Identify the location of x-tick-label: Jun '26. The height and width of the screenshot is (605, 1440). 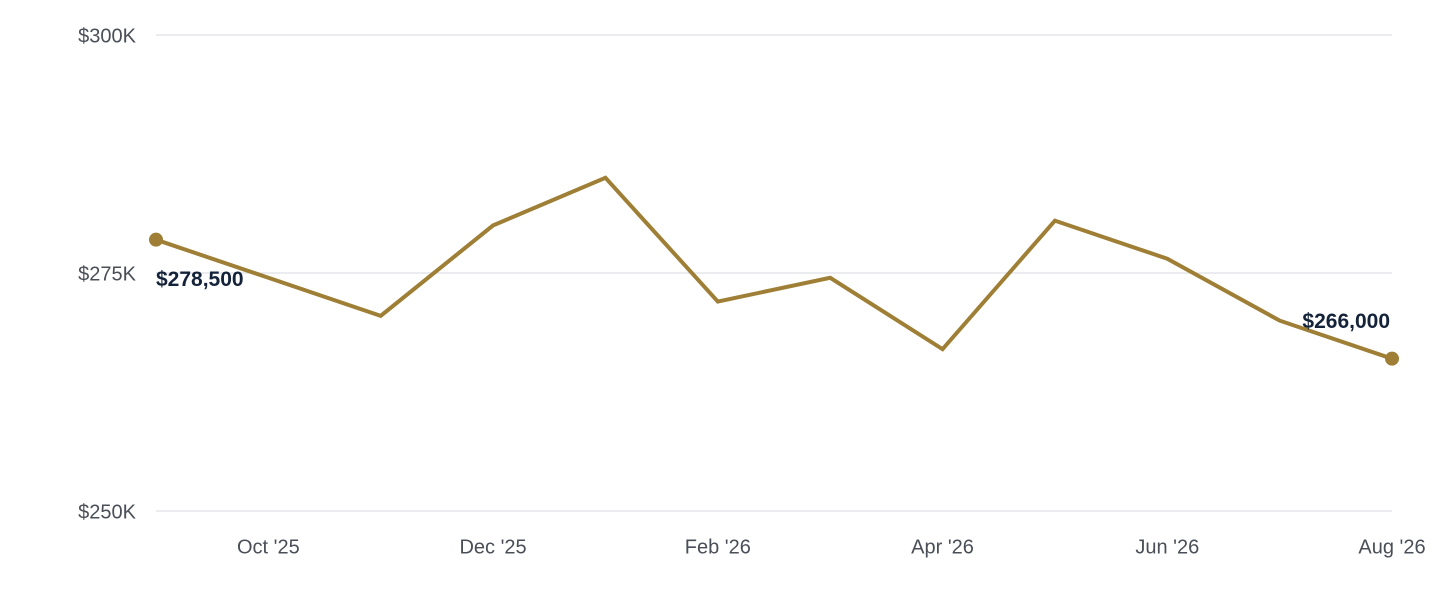
(1167, 547).